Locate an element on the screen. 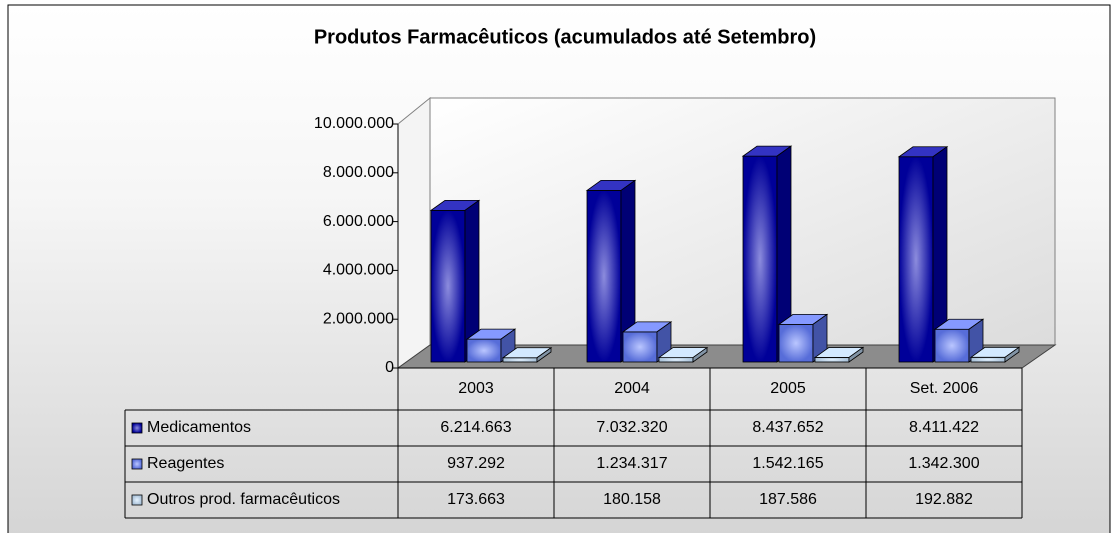 The height and width of the screenshot is (533, 1118). legend-label: Reagentes is located at coordinates (185, 463).